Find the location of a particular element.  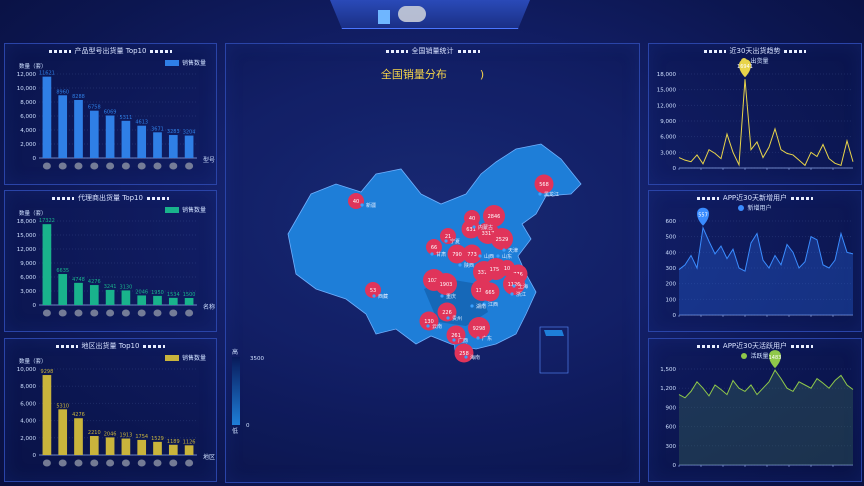

bar-value-label: 17322 is located at coordinates (47, 221).